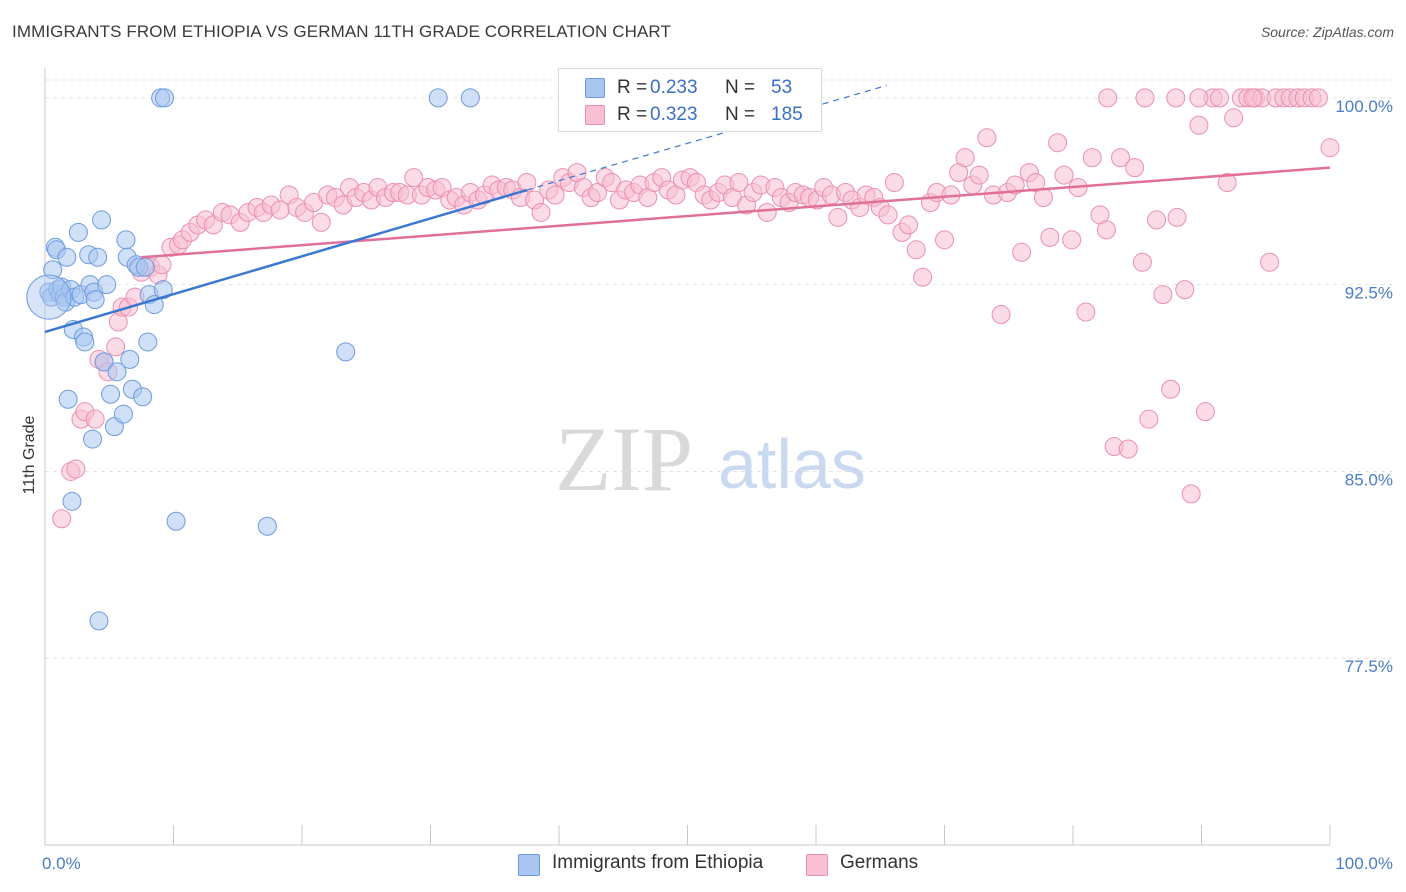  Describe the element at coordinates (49, 297) in the screenshot. I see `point-ethiopia-cluster` at that location.